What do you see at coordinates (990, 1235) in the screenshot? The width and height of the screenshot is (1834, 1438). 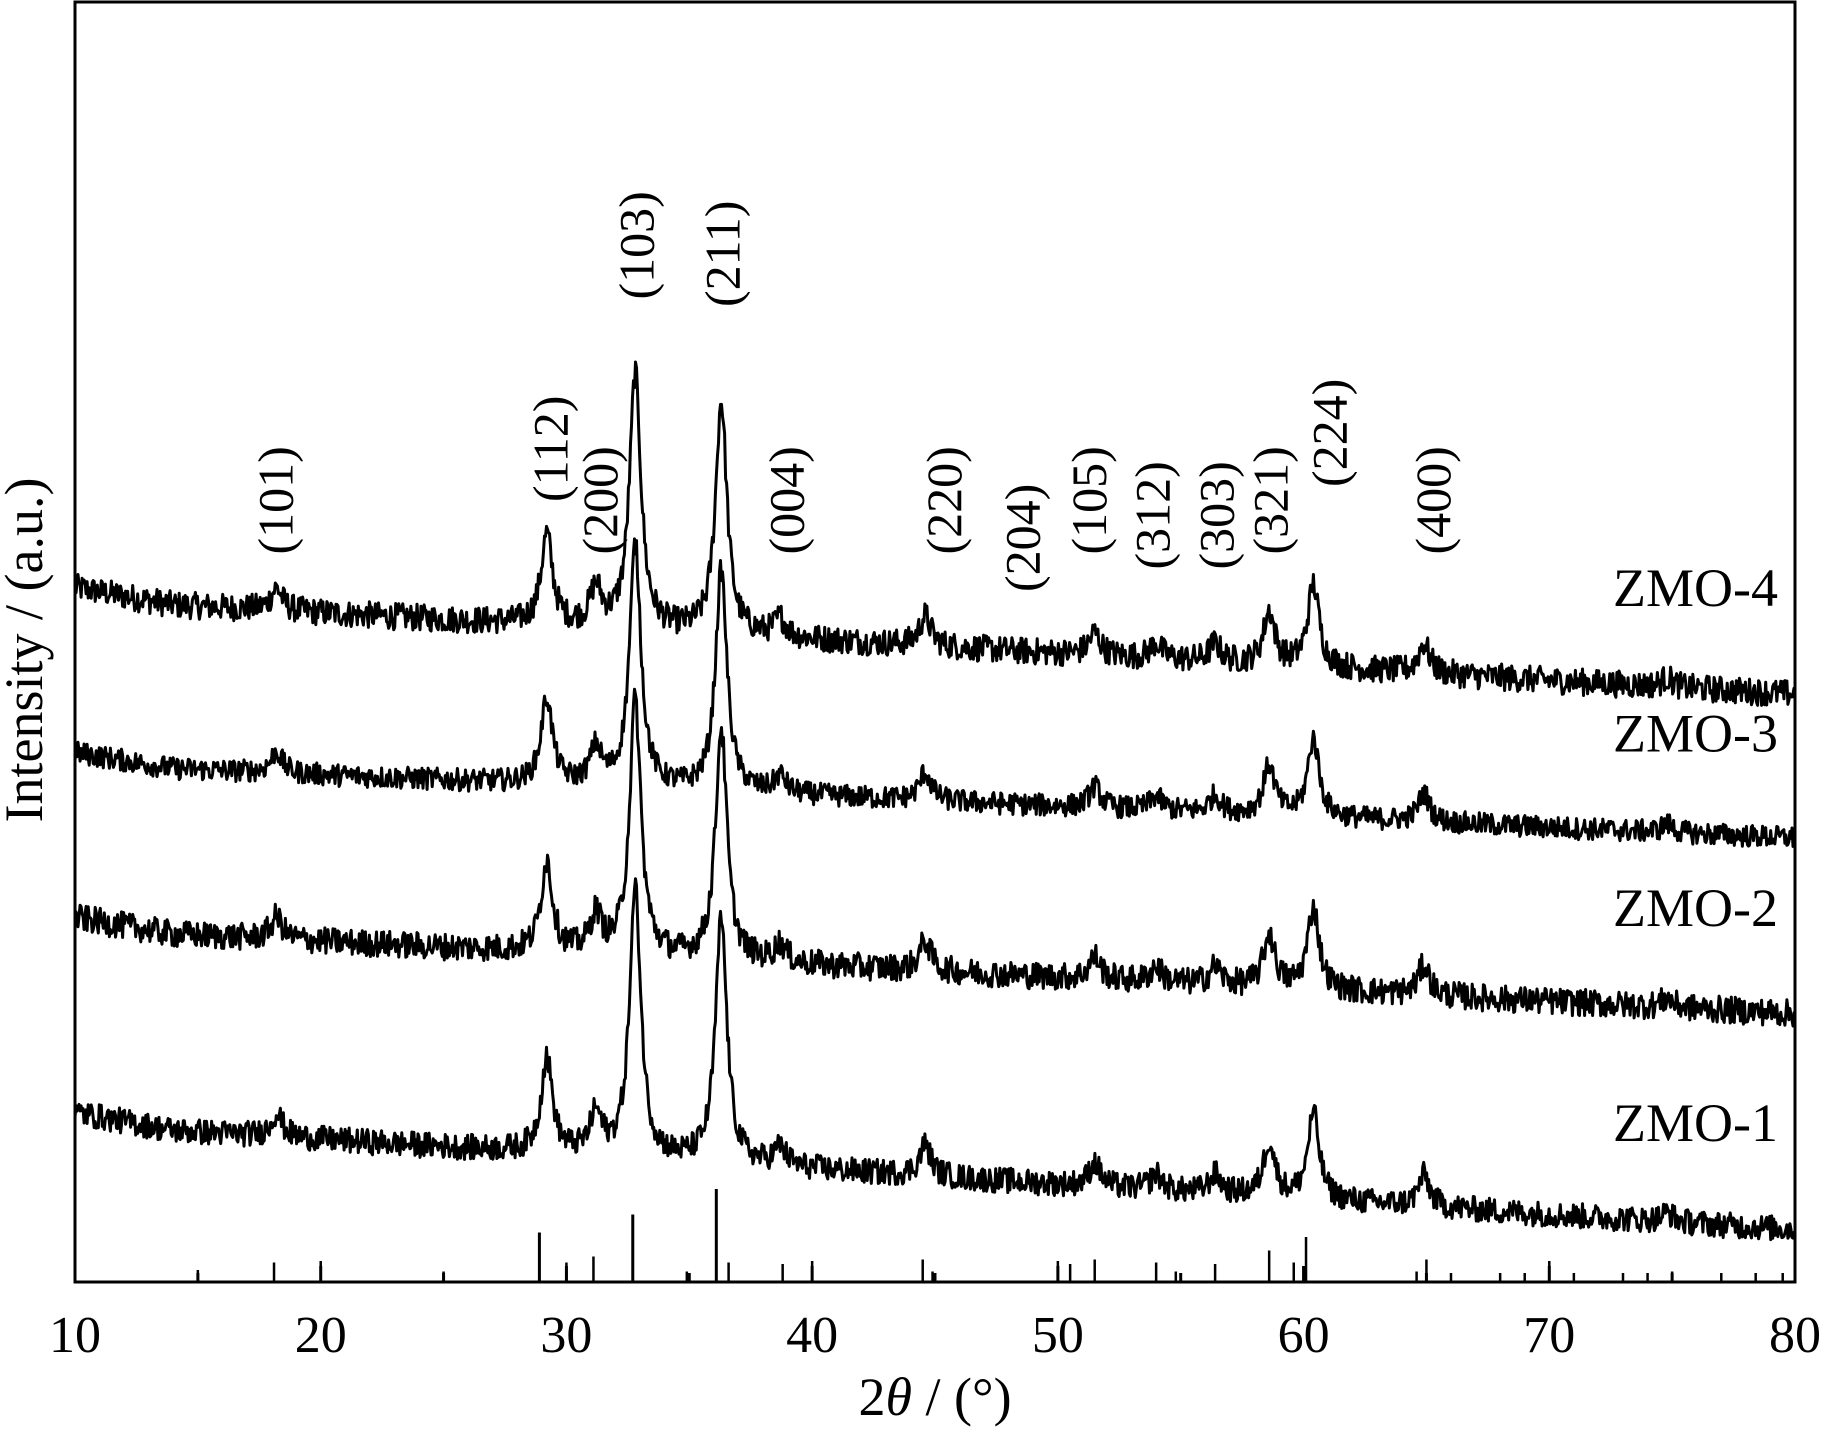 I see `reference-sticks` at bounding box center [990, 1235].